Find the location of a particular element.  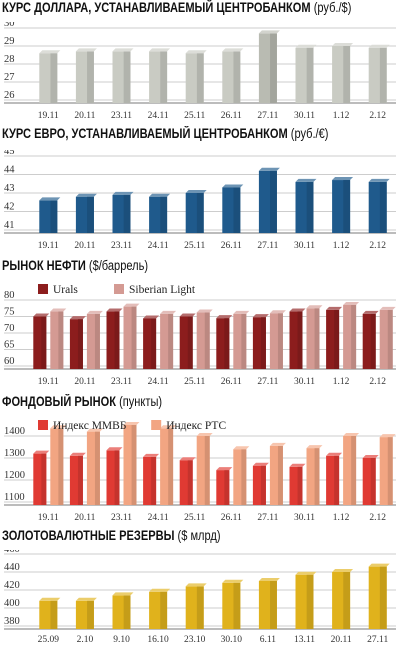

eur-xtick-label: 25.11 is located at coordinates (194, 246).